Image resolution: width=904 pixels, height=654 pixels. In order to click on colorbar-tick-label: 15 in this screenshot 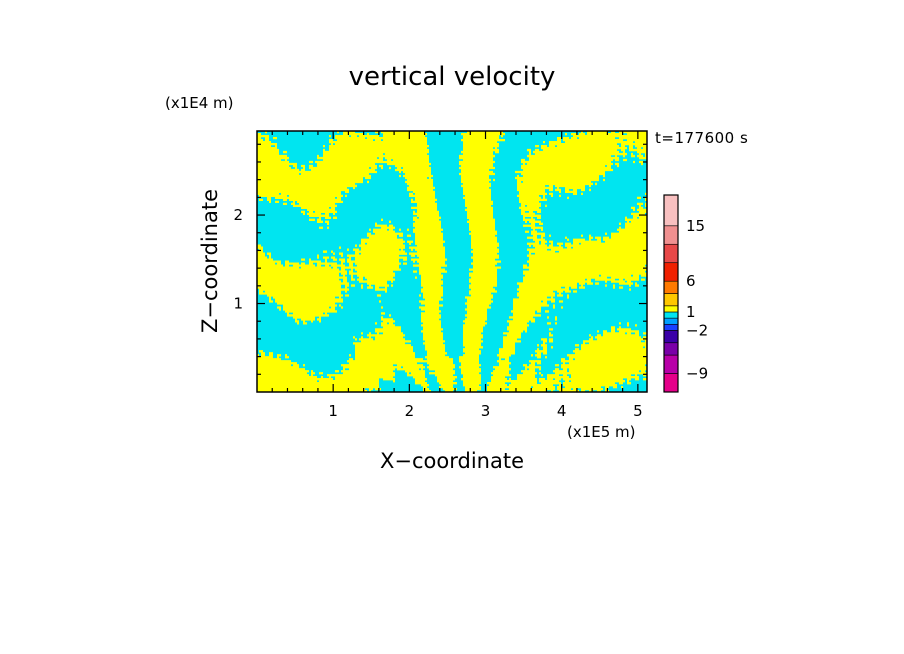, I will do `click(695, 226)`.